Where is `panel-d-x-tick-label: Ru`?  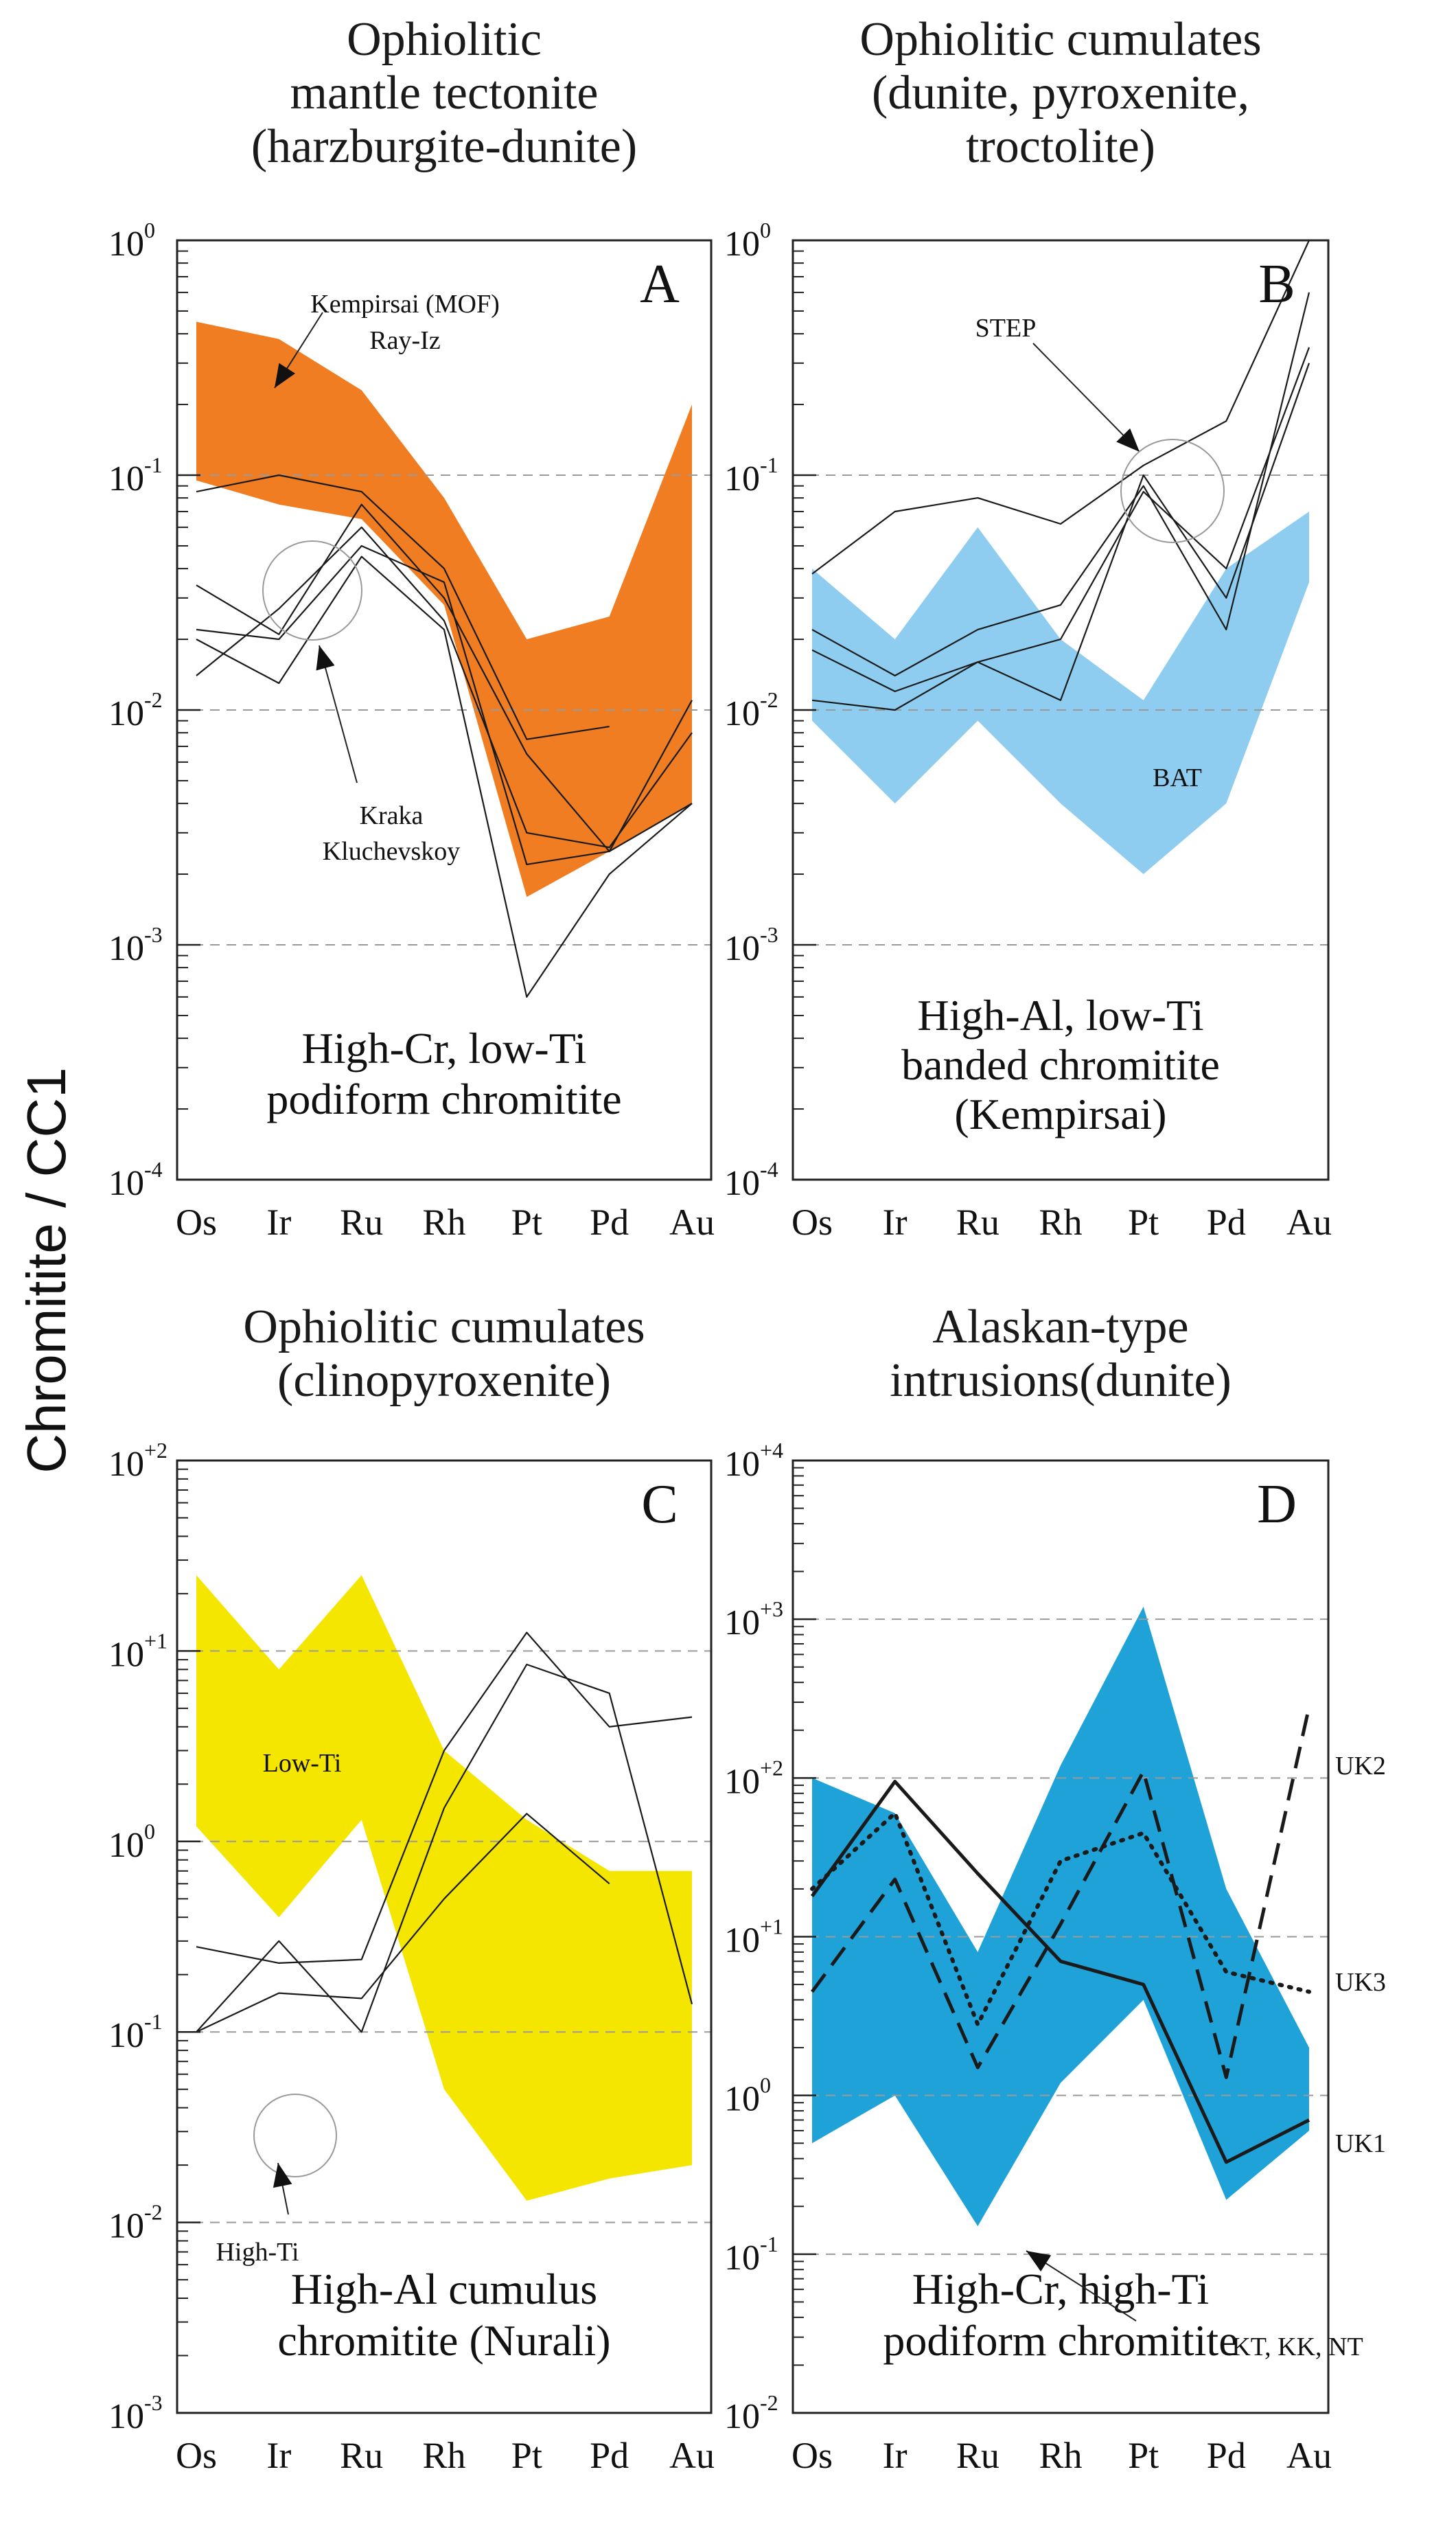
panel-d-x-tick-label: Ru is located at coordinates (977, 2455).